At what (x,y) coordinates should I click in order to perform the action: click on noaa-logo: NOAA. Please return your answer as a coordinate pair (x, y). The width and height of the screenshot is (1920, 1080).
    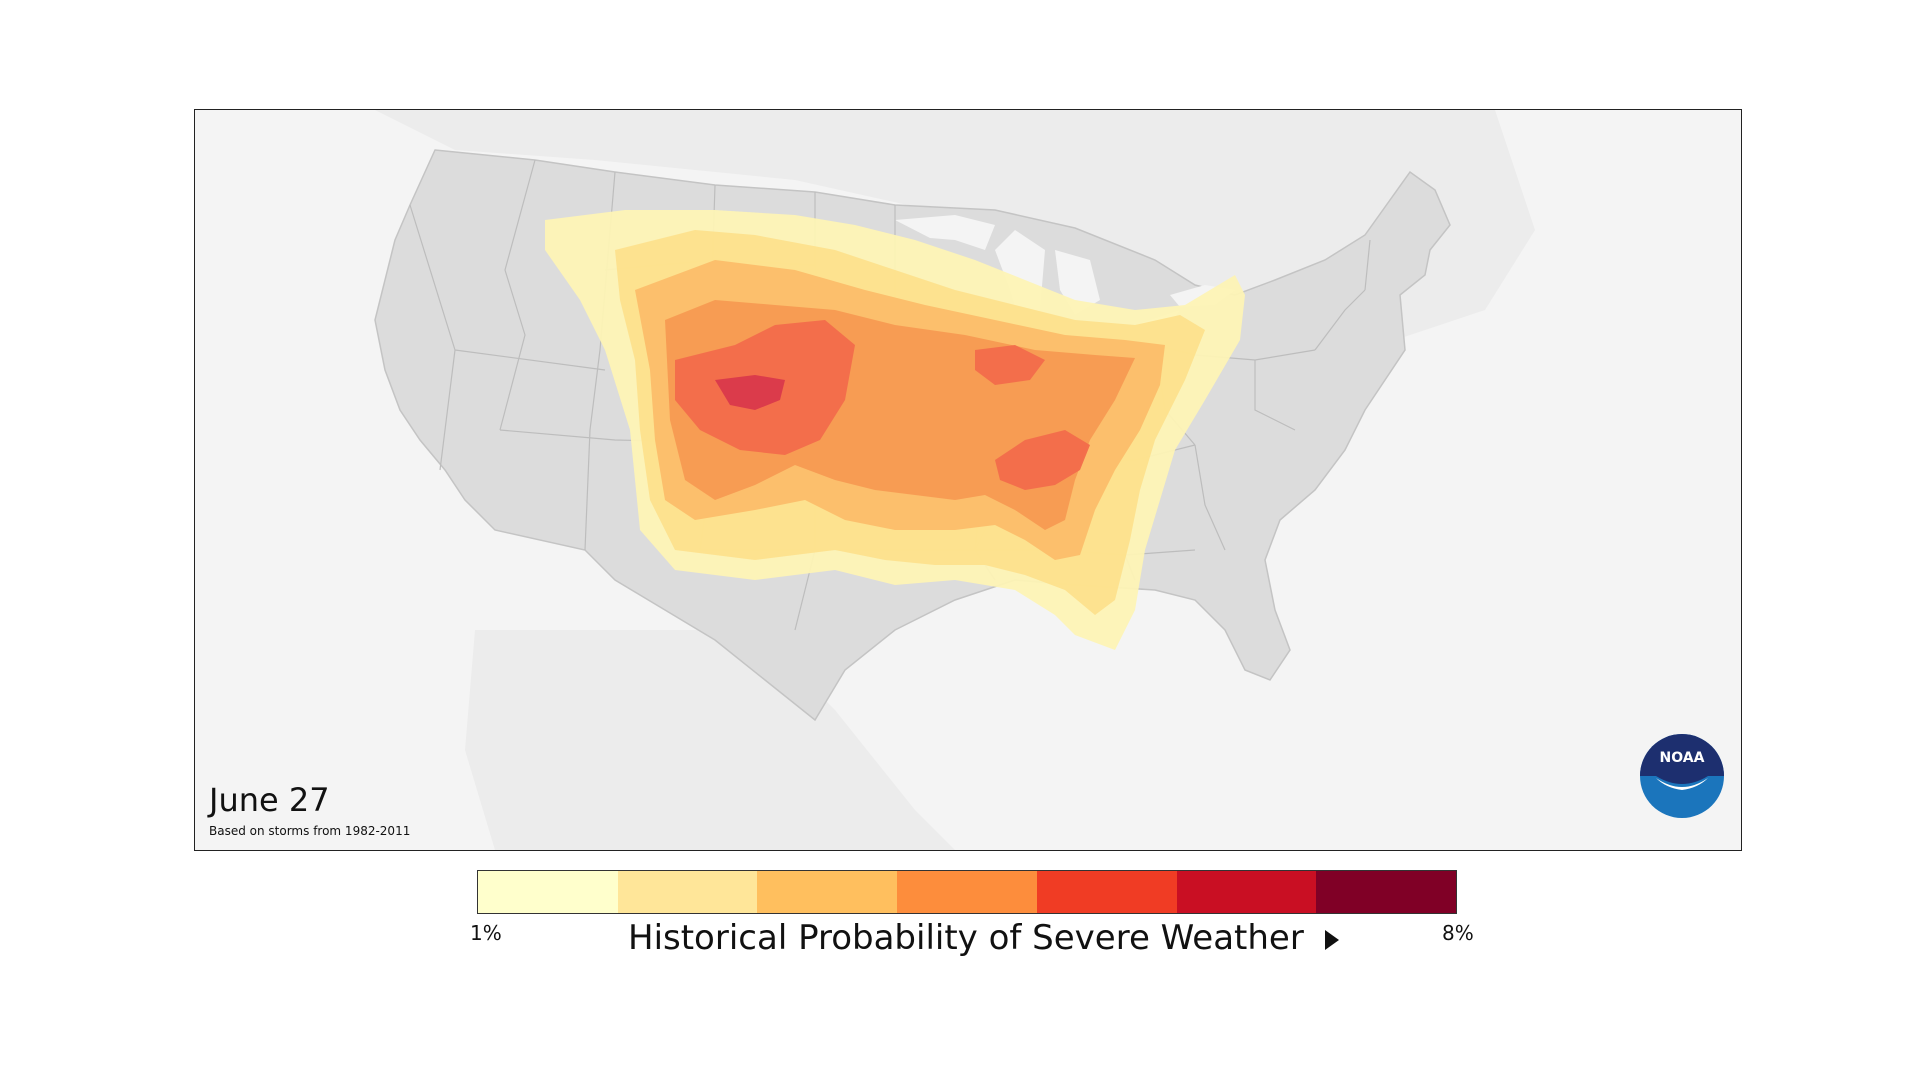
    Looking at the image, I should click on (1682, 776).